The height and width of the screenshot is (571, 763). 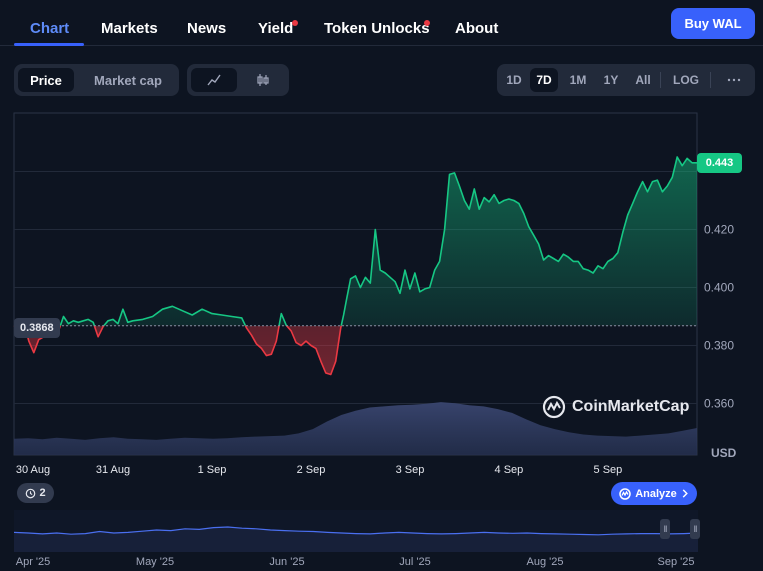 I want to click on navigator-month-label: Jul '25, so click(x=415, y=562).